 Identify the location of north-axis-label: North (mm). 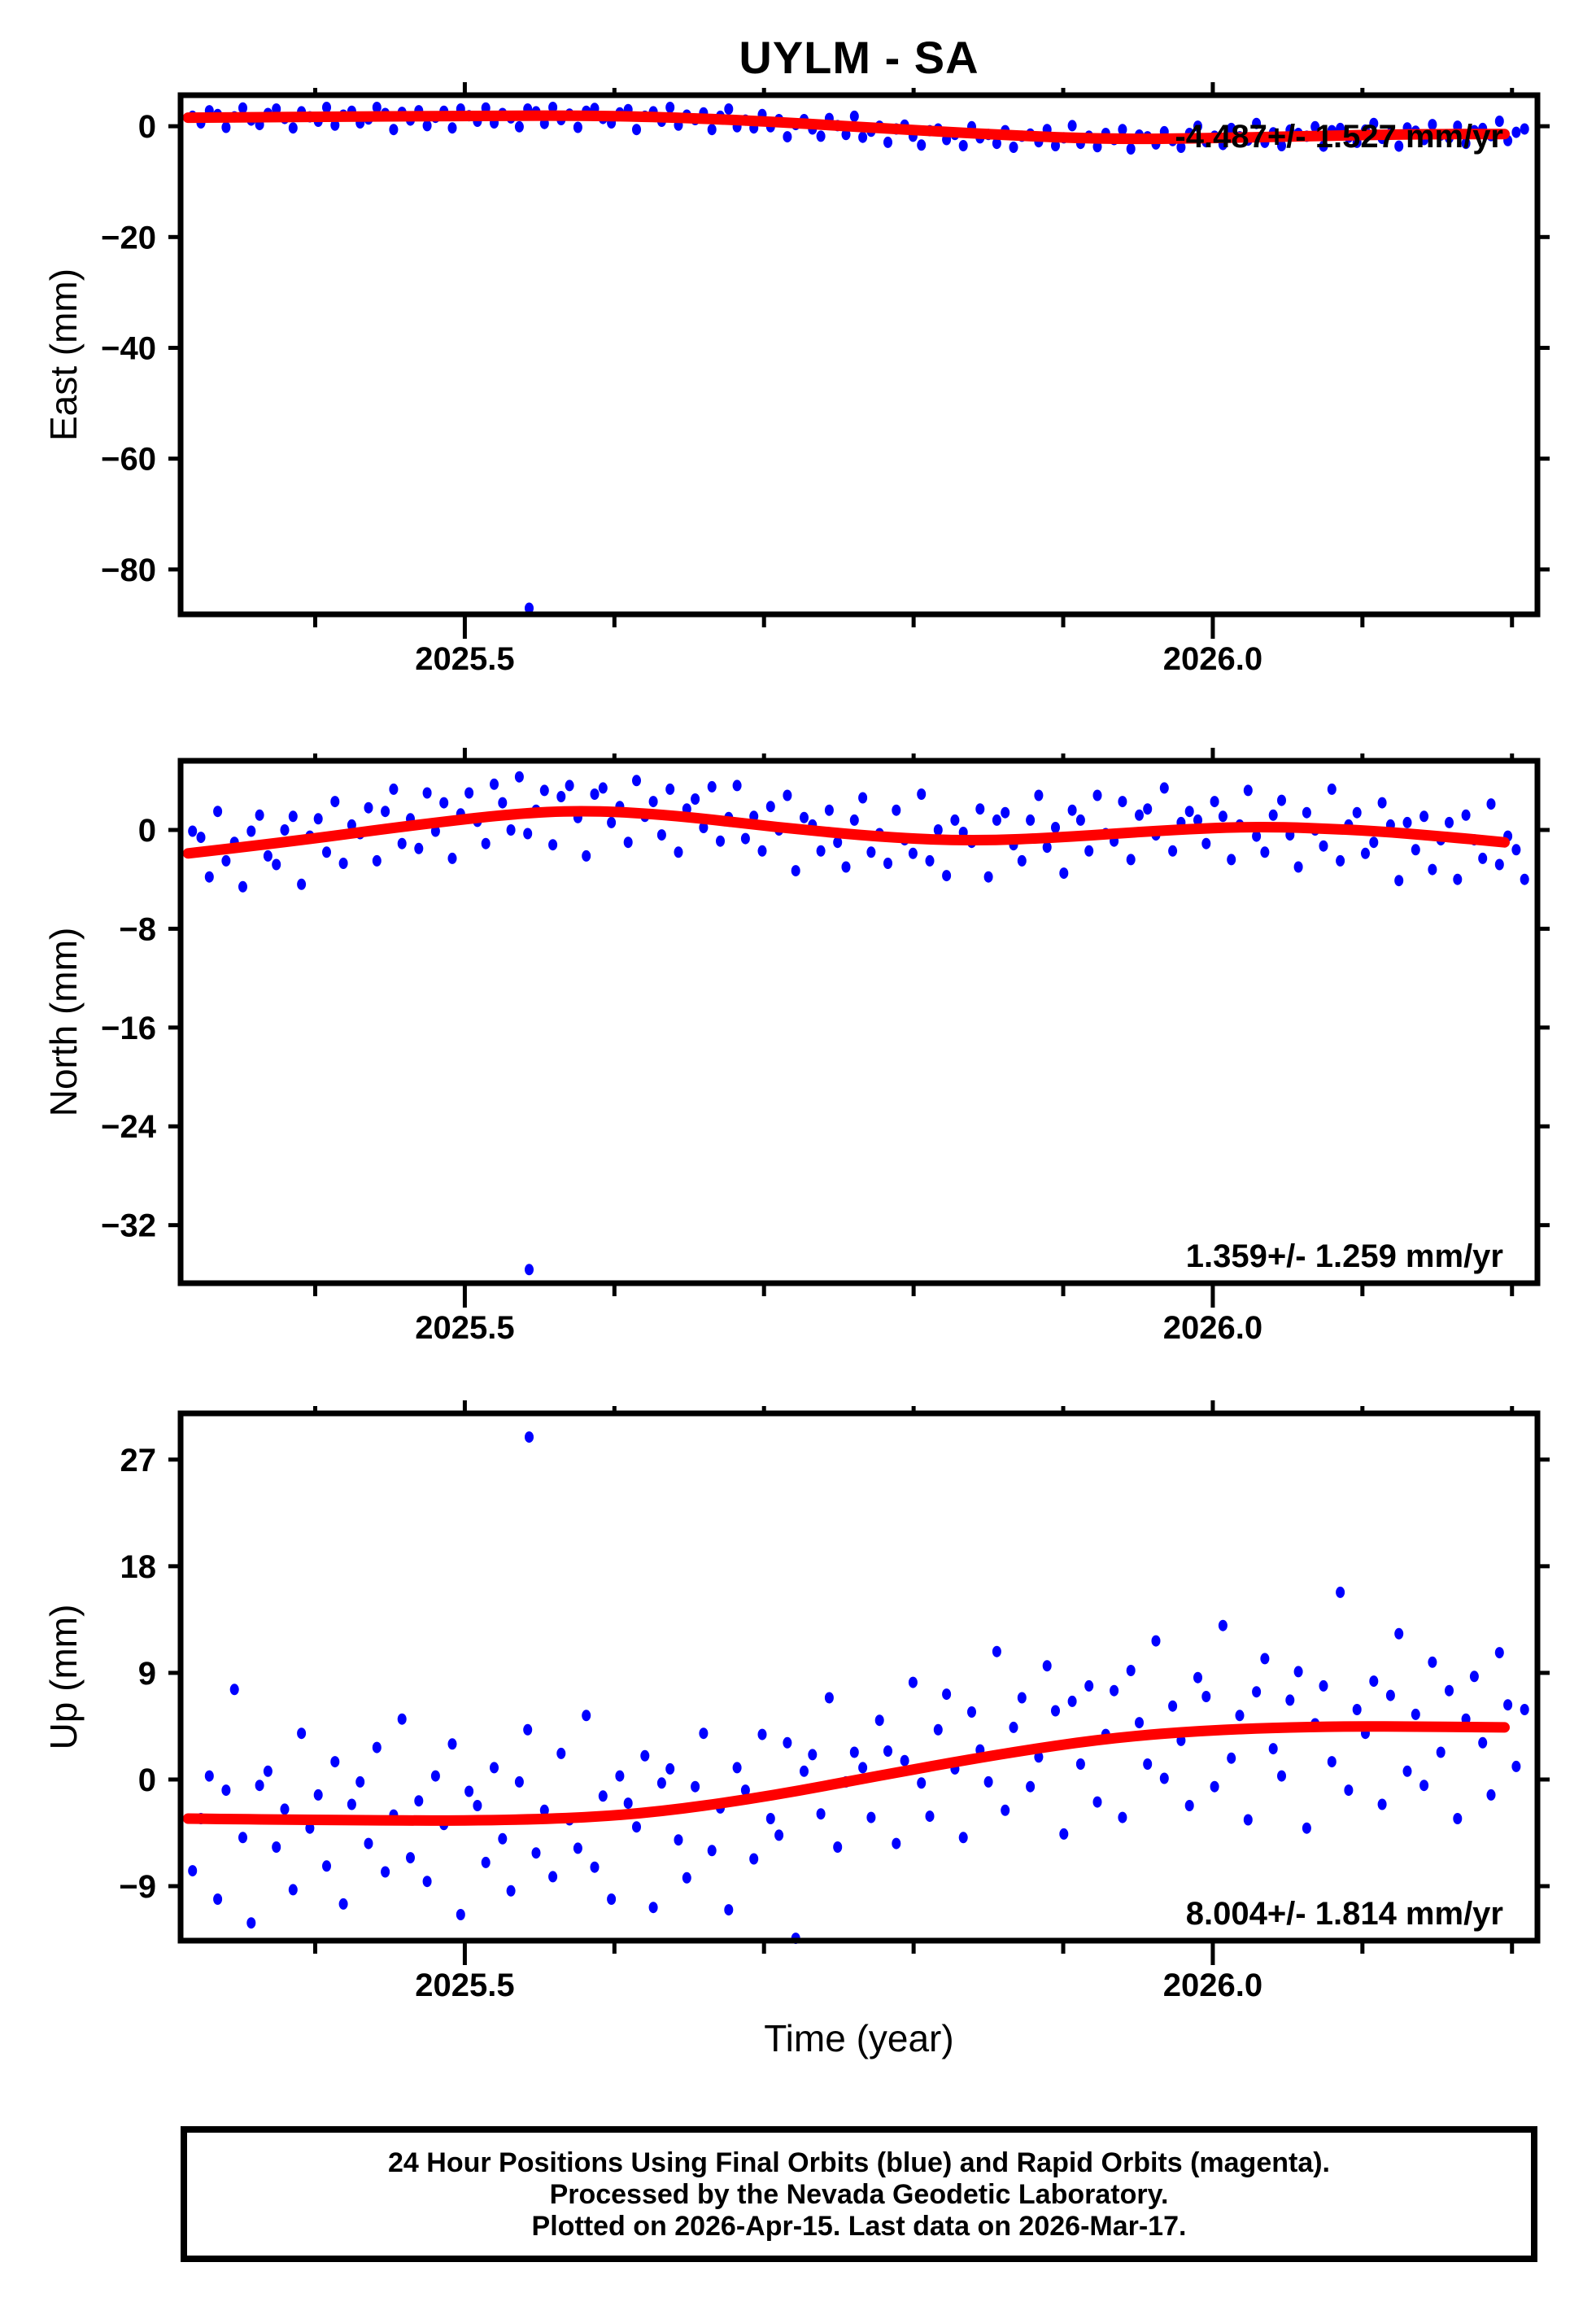
(63, 1022).